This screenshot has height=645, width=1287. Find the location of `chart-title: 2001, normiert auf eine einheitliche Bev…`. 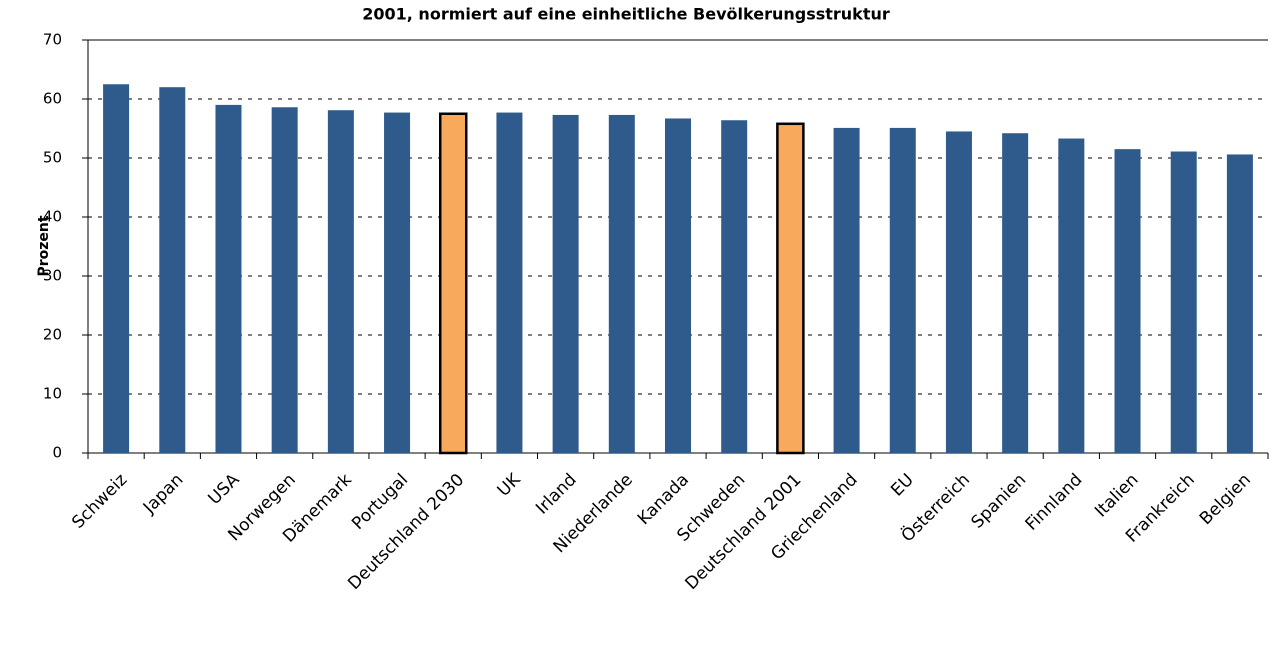

chart-title: 2001, normiert auf eine einheitliche Bev… is located at coordinates (626, 14).